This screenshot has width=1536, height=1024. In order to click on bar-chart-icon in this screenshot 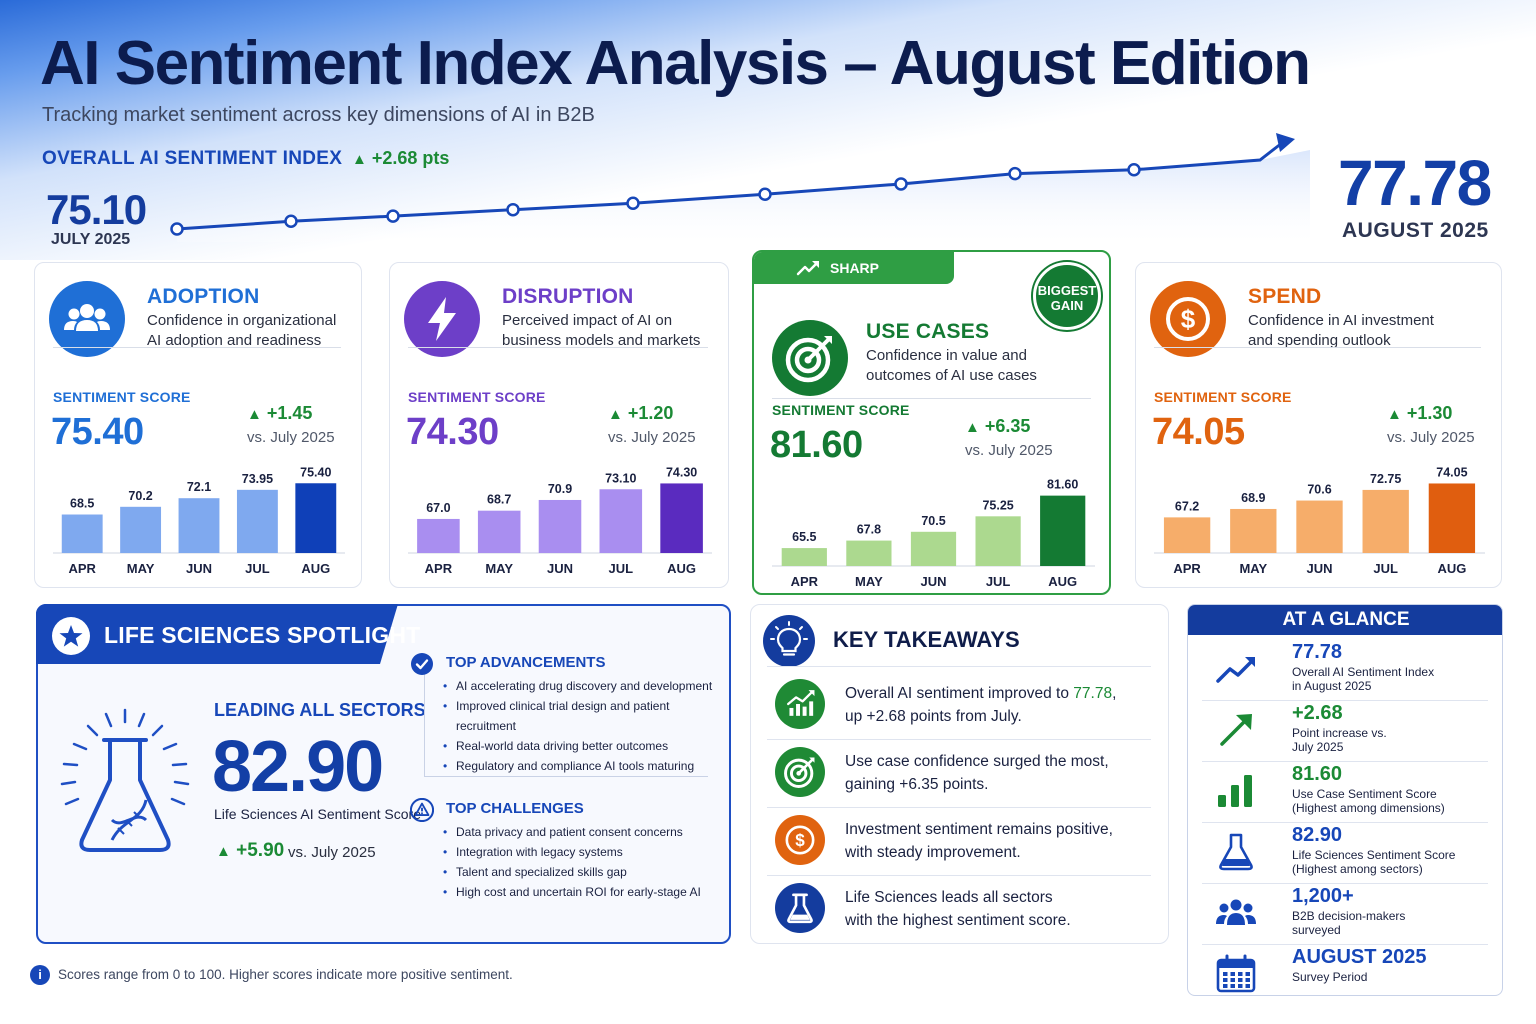, I will do `click(1236, 793)`.